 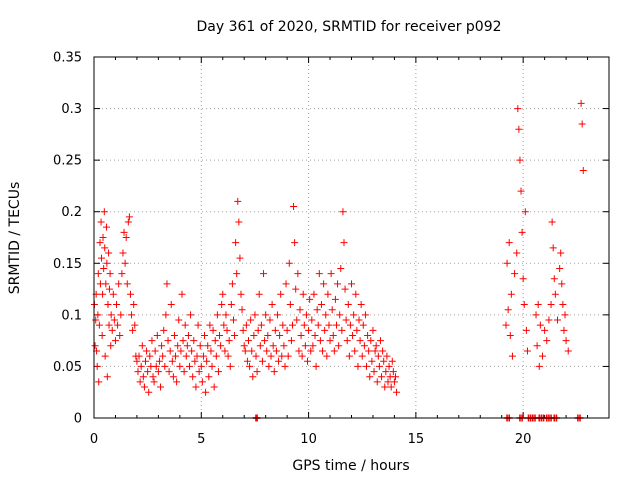 What do you see at coordinates (94, 439) in the screenshot?
I see `x-tick-label: 0` at bounding box center [94, 439].